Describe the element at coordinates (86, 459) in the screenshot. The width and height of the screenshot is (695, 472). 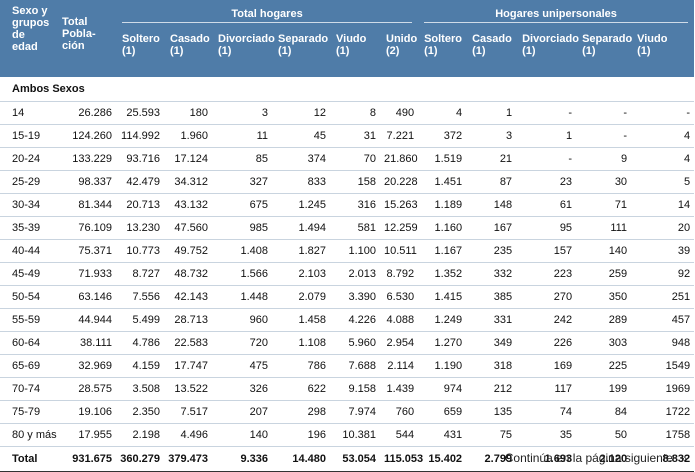
I see `table-cell: 931.675` at that location.